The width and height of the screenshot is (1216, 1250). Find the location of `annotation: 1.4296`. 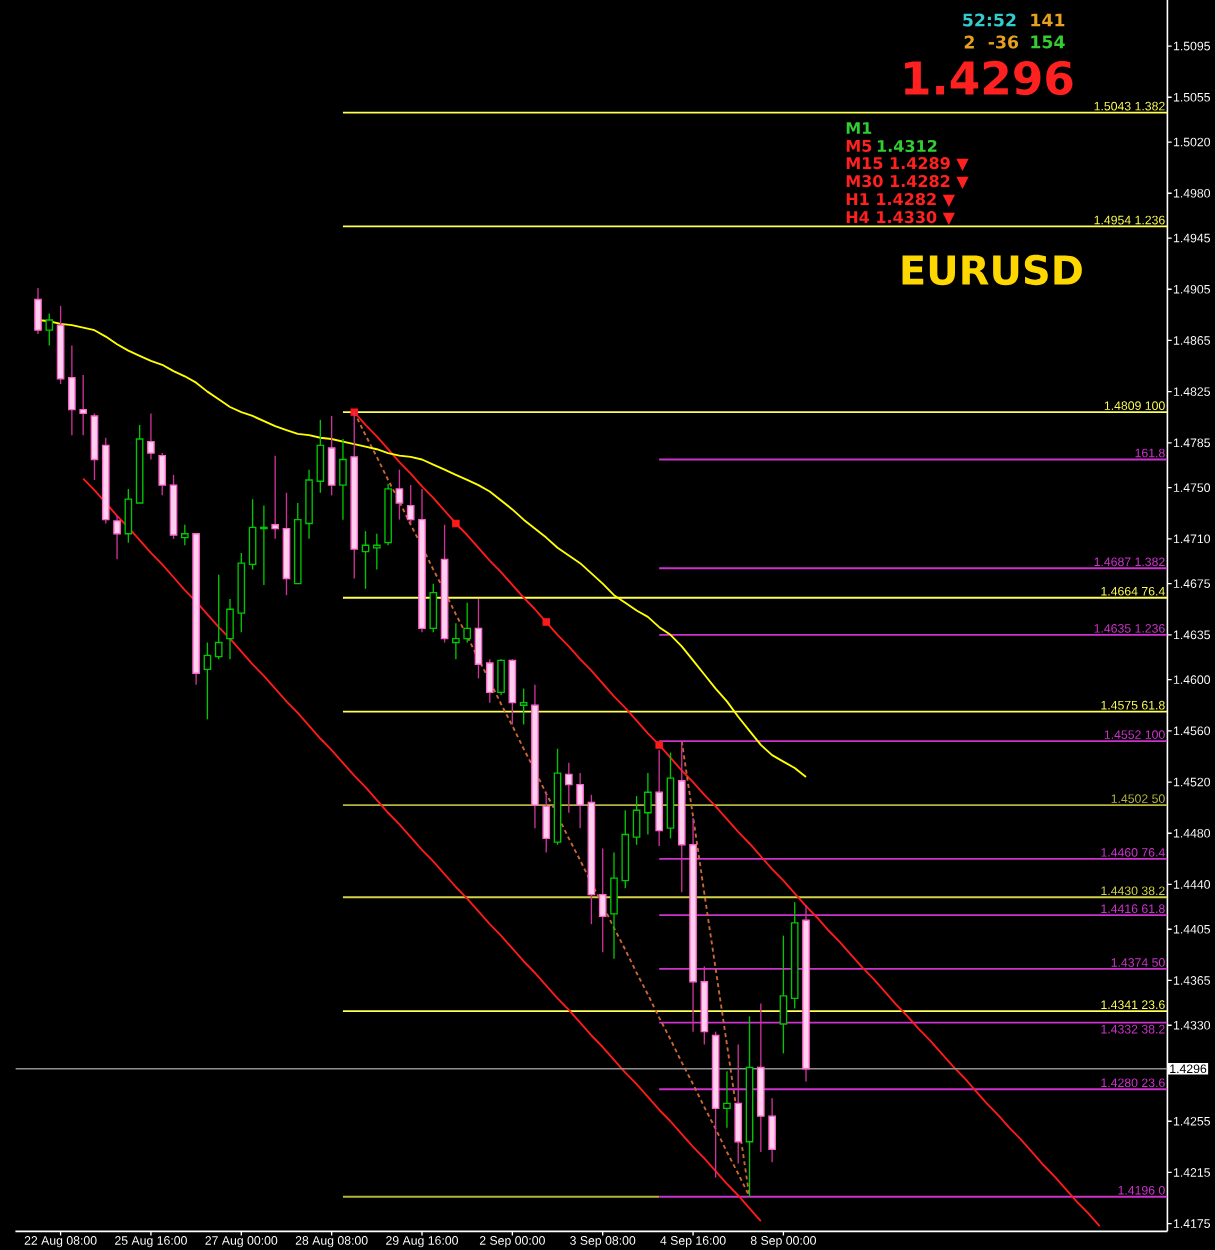

annotation: 1.4296 is located at coordinates (989, 78).